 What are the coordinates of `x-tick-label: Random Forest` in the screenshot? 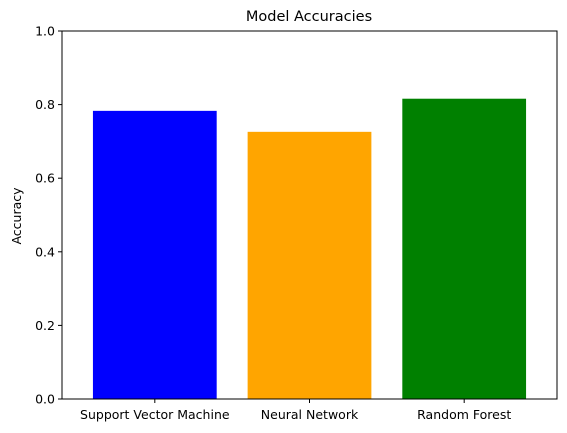 It's located at (464, 414).